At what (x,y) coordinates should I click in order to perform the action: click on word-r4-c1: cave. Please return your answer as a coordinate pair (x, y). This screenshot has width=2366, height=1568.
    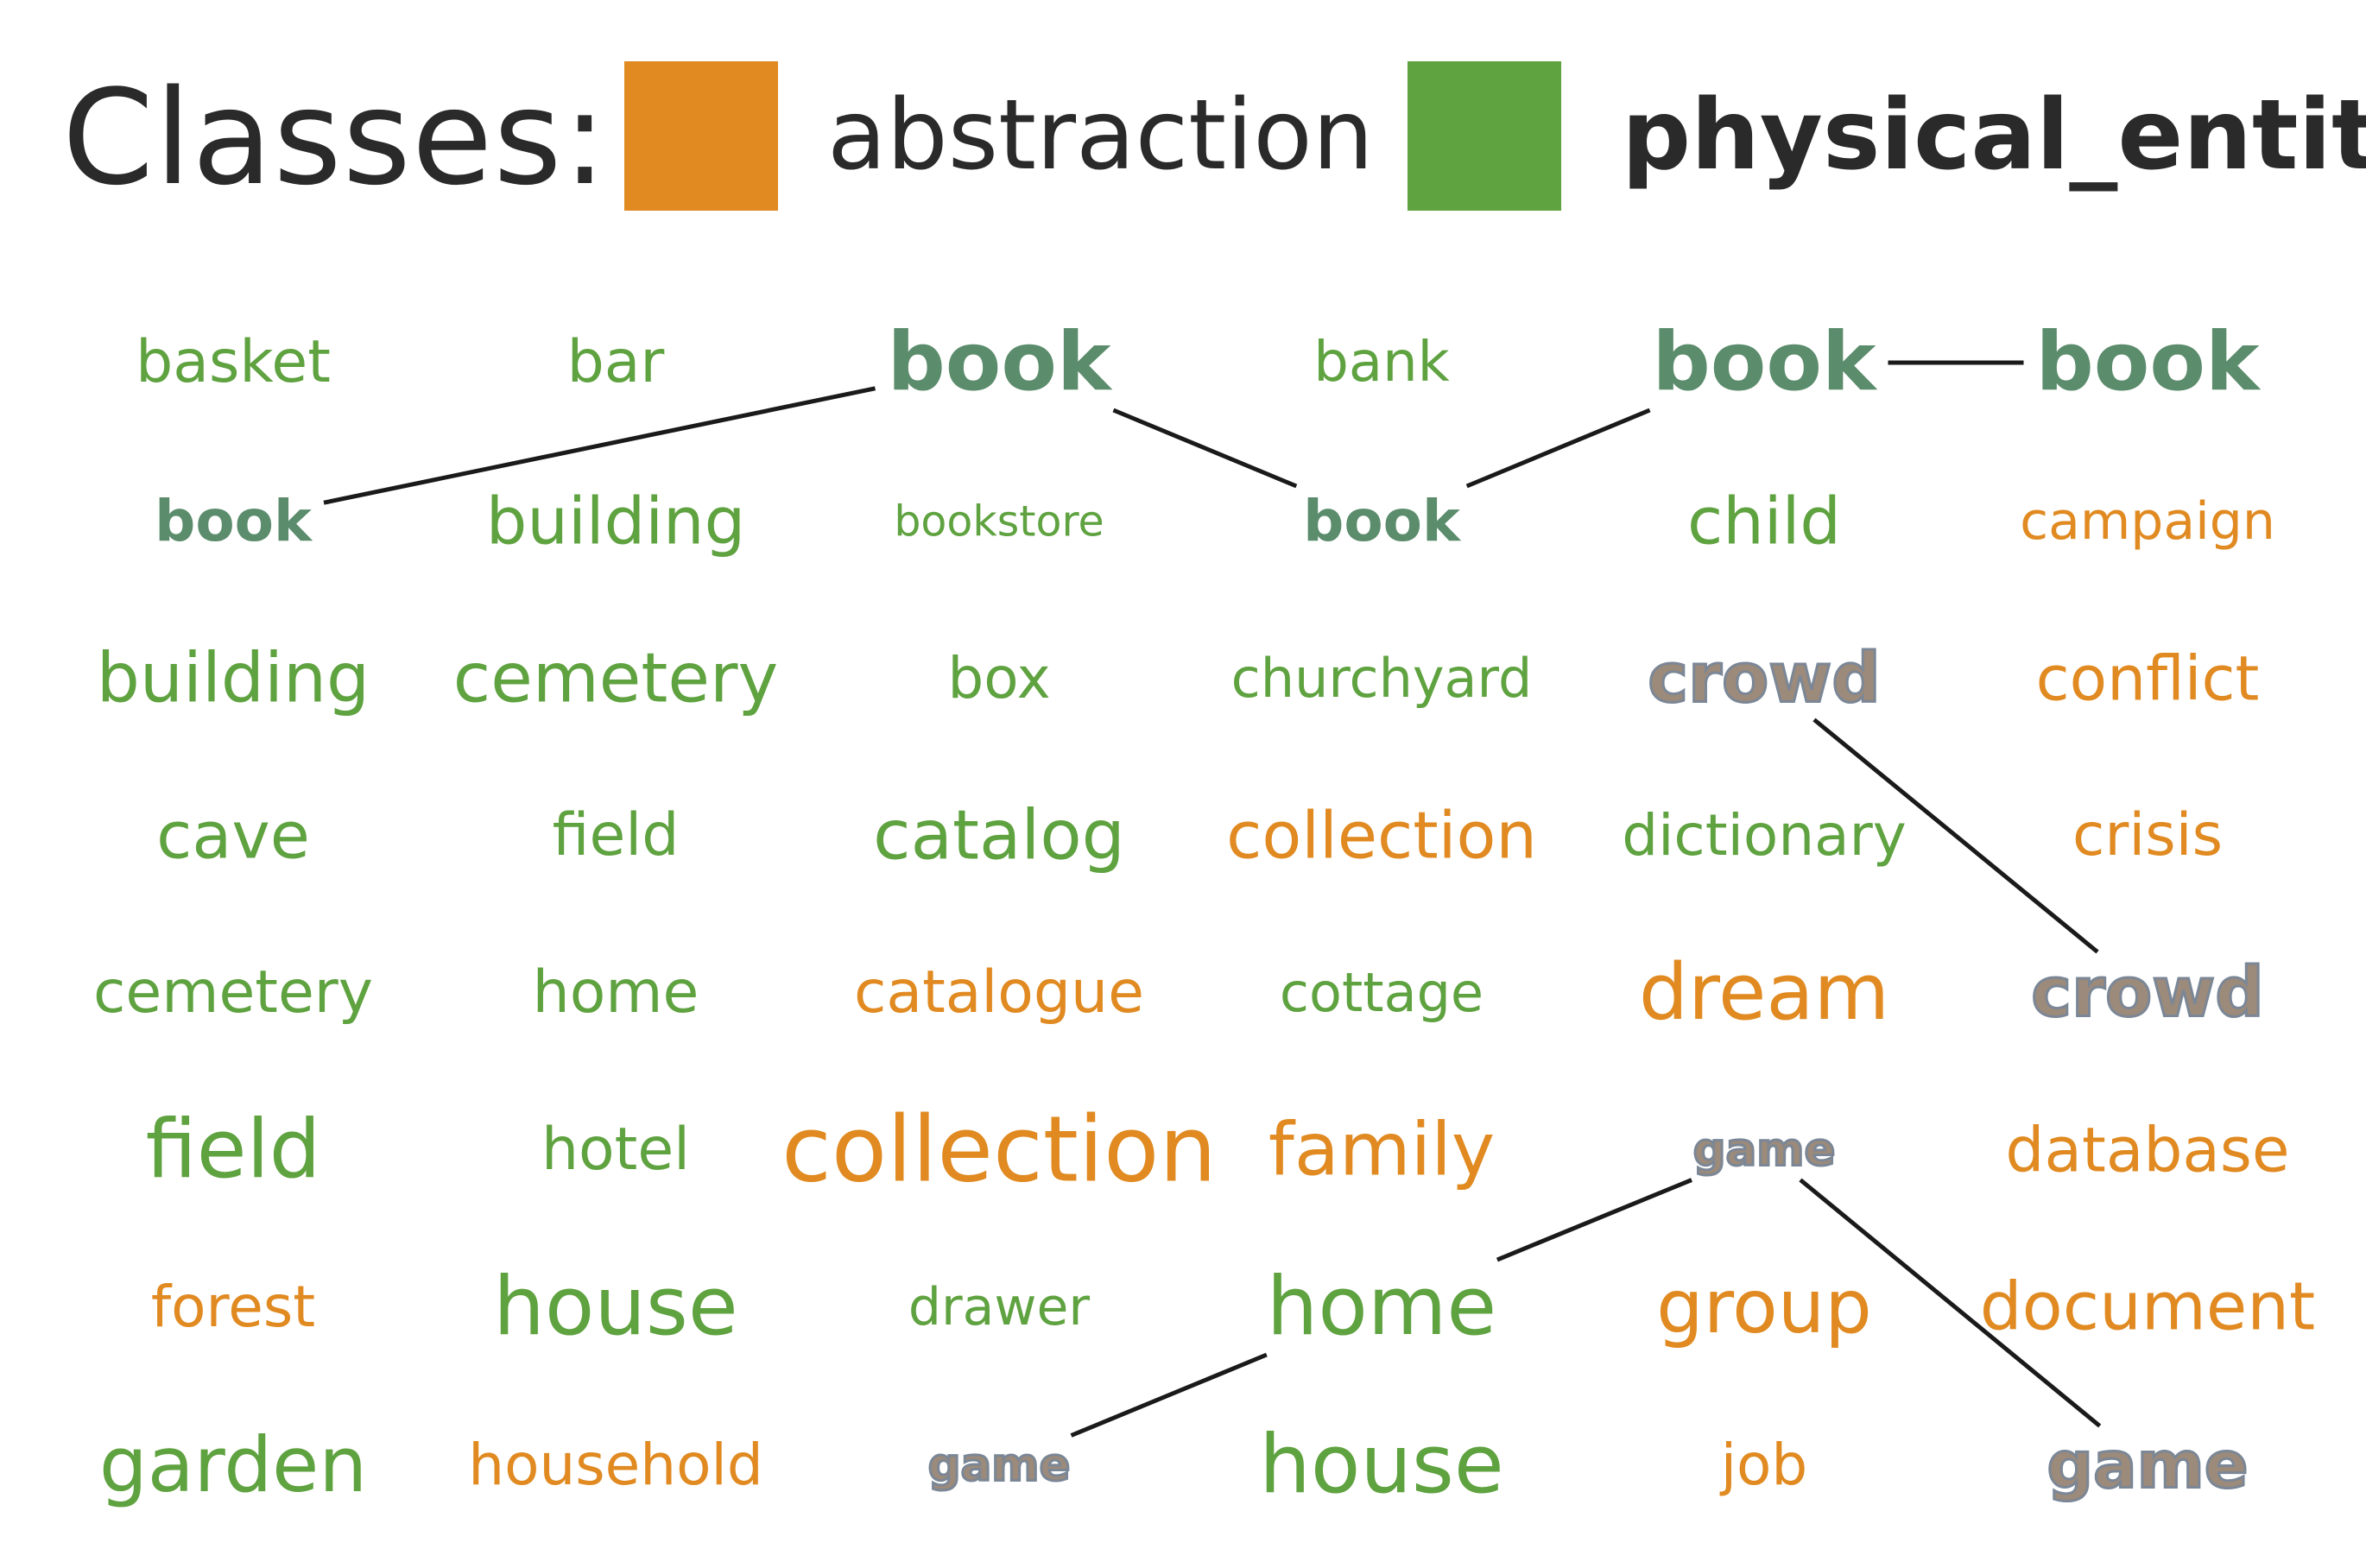
    Looking at the image, I should click on (233, 835).